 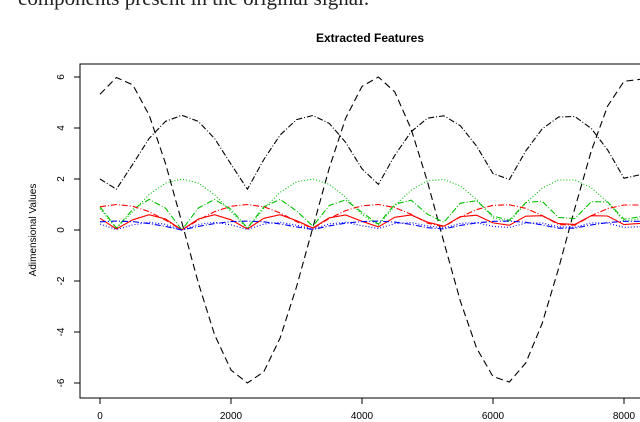 What do you see at coordinates (61, 280) in the screenshot?
I see `y-tick-label: -2` at bounding box center [61, 280].